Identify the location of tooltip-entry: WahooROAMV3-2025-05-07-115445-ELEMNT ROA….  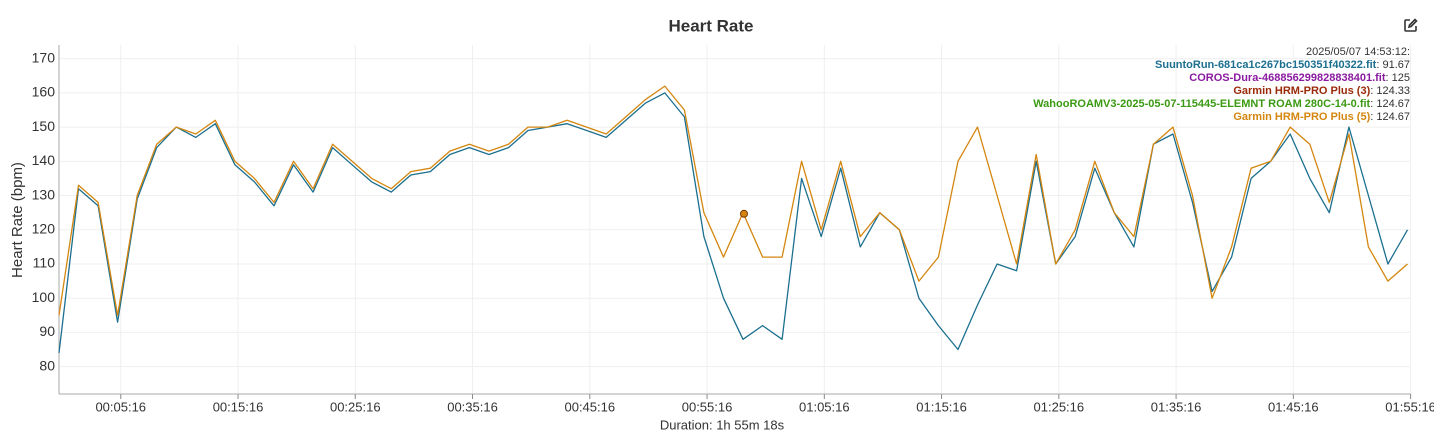
(1221, 104).